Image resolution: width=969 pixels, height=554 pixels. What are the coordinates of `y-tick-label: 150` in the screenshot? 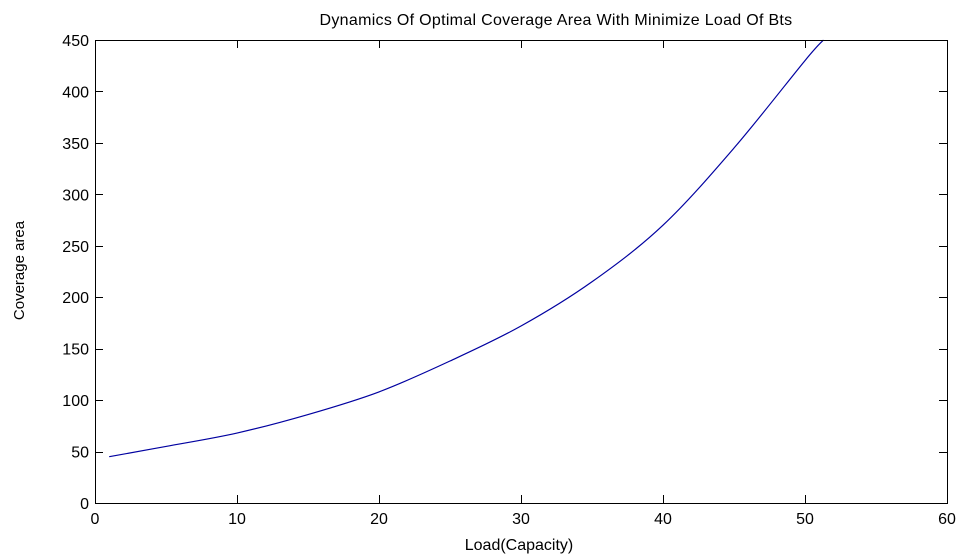 It's located at (75, 350).